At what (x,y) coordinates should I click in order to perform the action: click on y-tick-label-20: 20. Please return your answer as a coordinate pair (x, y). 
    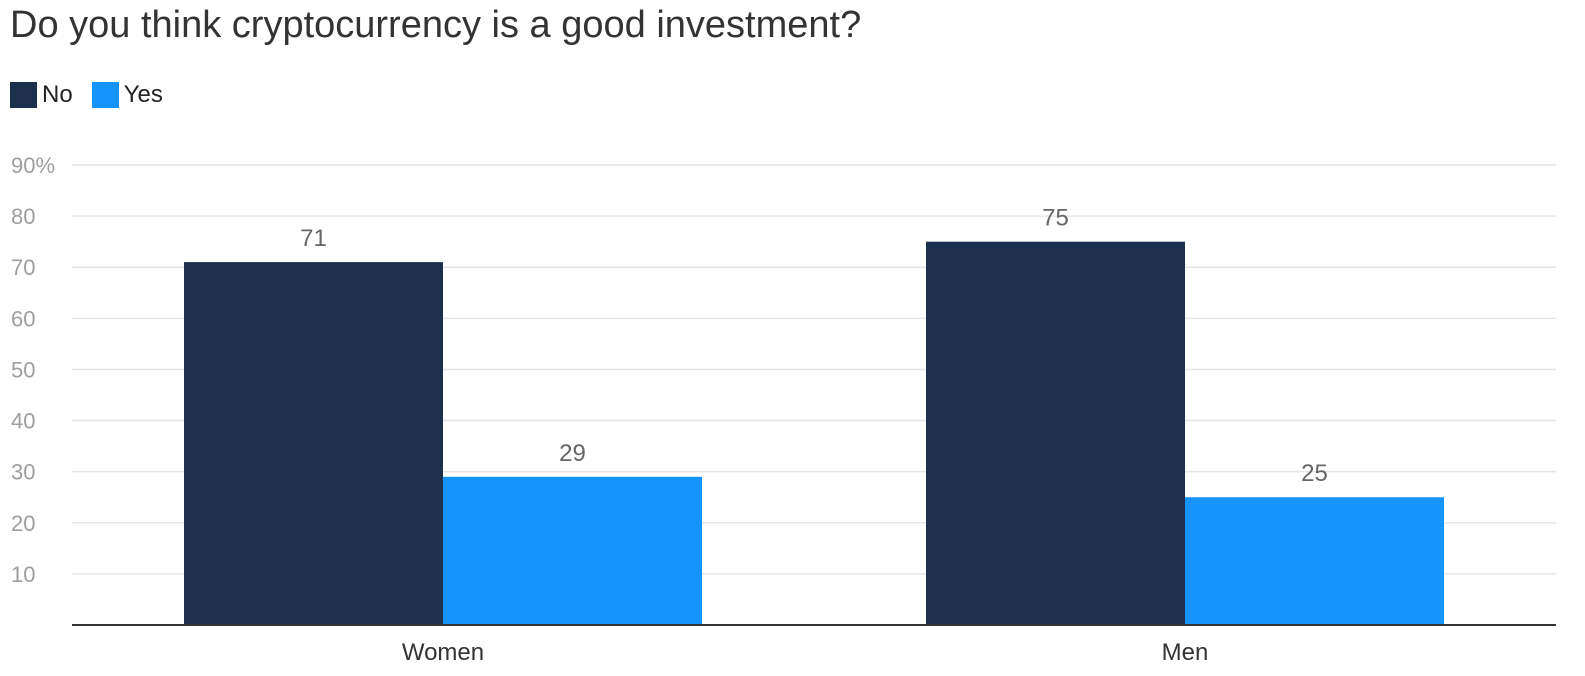
    Looking at the image, I should click on (23, 523).